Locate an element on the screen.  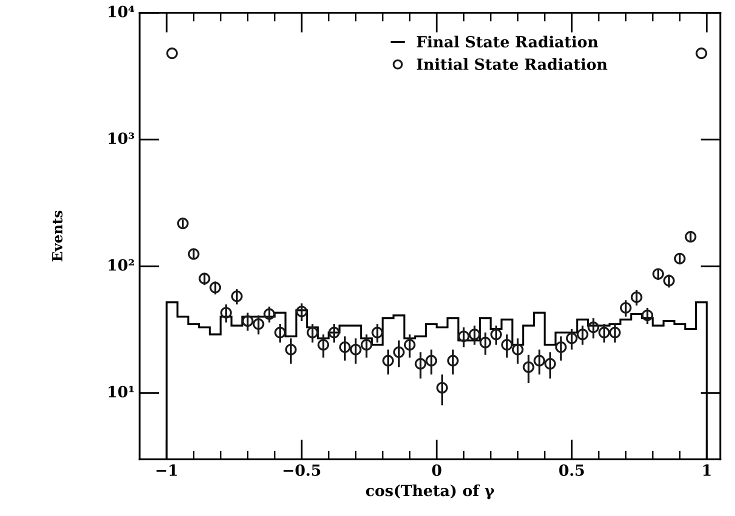
legend-label: Final State Radiation is located at coordinates (507, 42).